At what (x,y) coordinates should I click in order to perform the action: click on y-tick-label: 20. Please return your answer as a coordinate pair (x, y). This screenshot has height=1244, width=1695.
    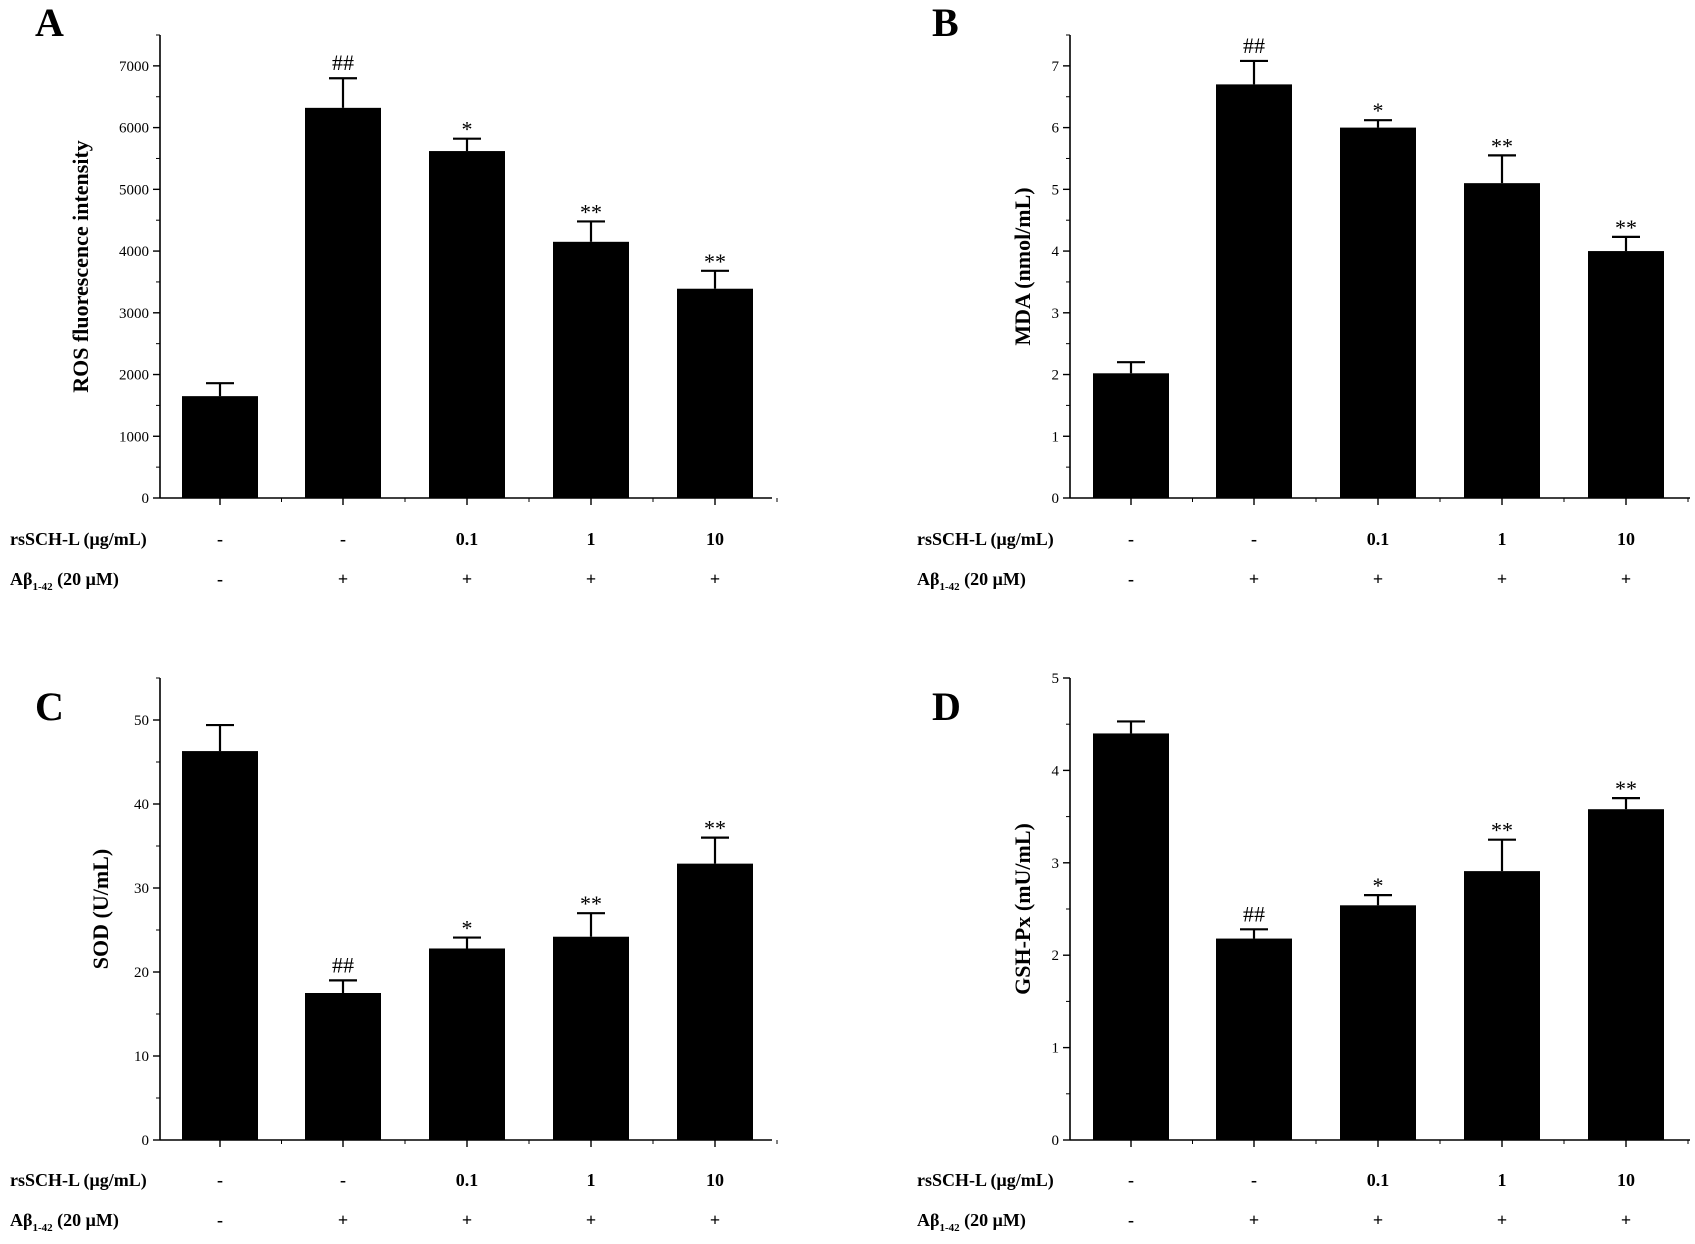
    Looking at the image, I should click on (141, 973).